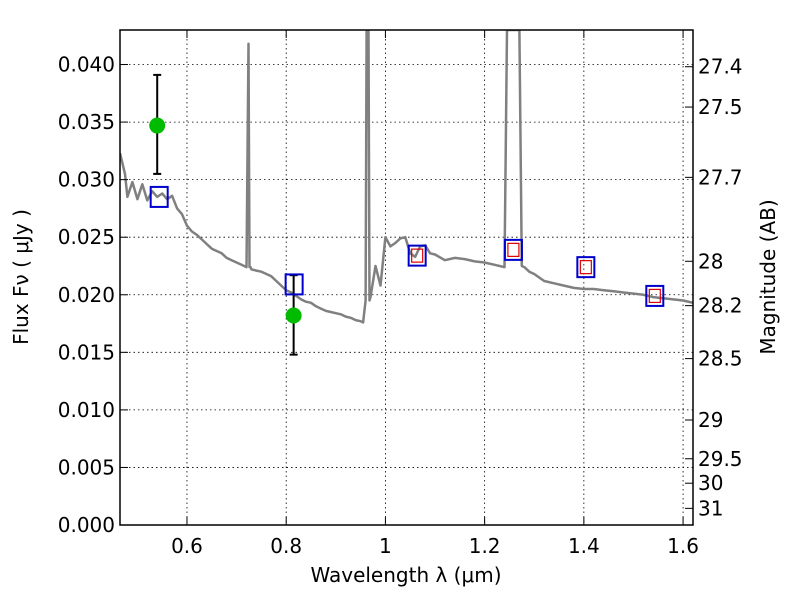 Image resolution: width=800 pixels, height=600 pixels. What do you see at coordinates (720, 359) in the screenshot?
I see `y2-tick-label: 28.5` at bounding box center [720, 359].